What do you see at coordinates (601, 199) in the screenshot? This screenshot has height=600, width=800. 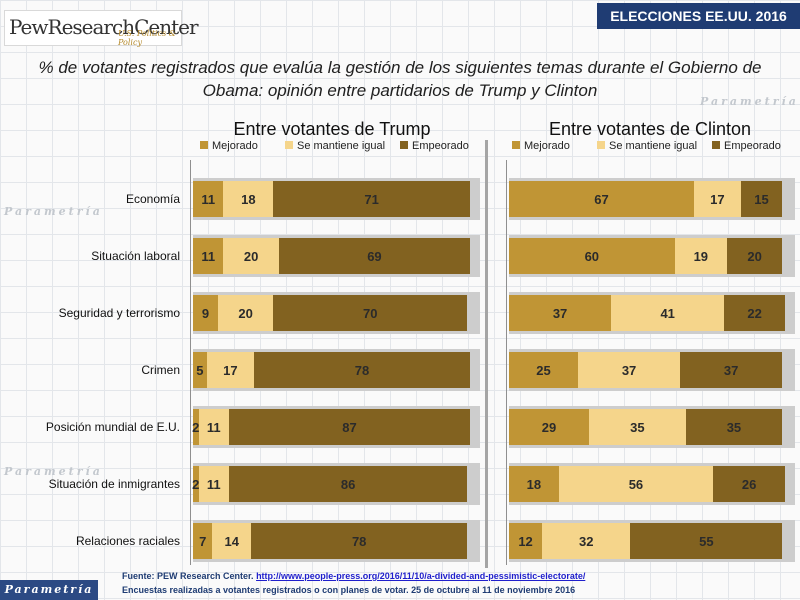 I see `data-label: 67` at bounding box center [601, 199].